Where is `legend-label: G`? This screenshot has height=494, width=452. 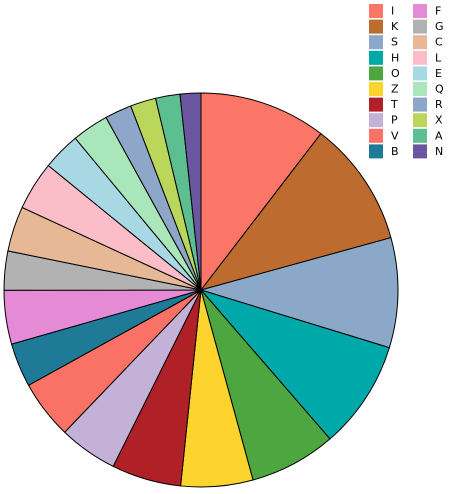
legend-label: G is located at coordinates (439, 26).